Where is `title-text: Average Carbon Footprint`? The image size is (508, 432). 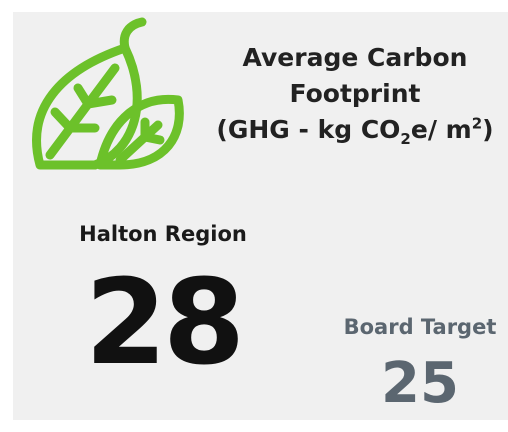
title-text: Average Carbon Footprint is located at coordinates (355, 75).